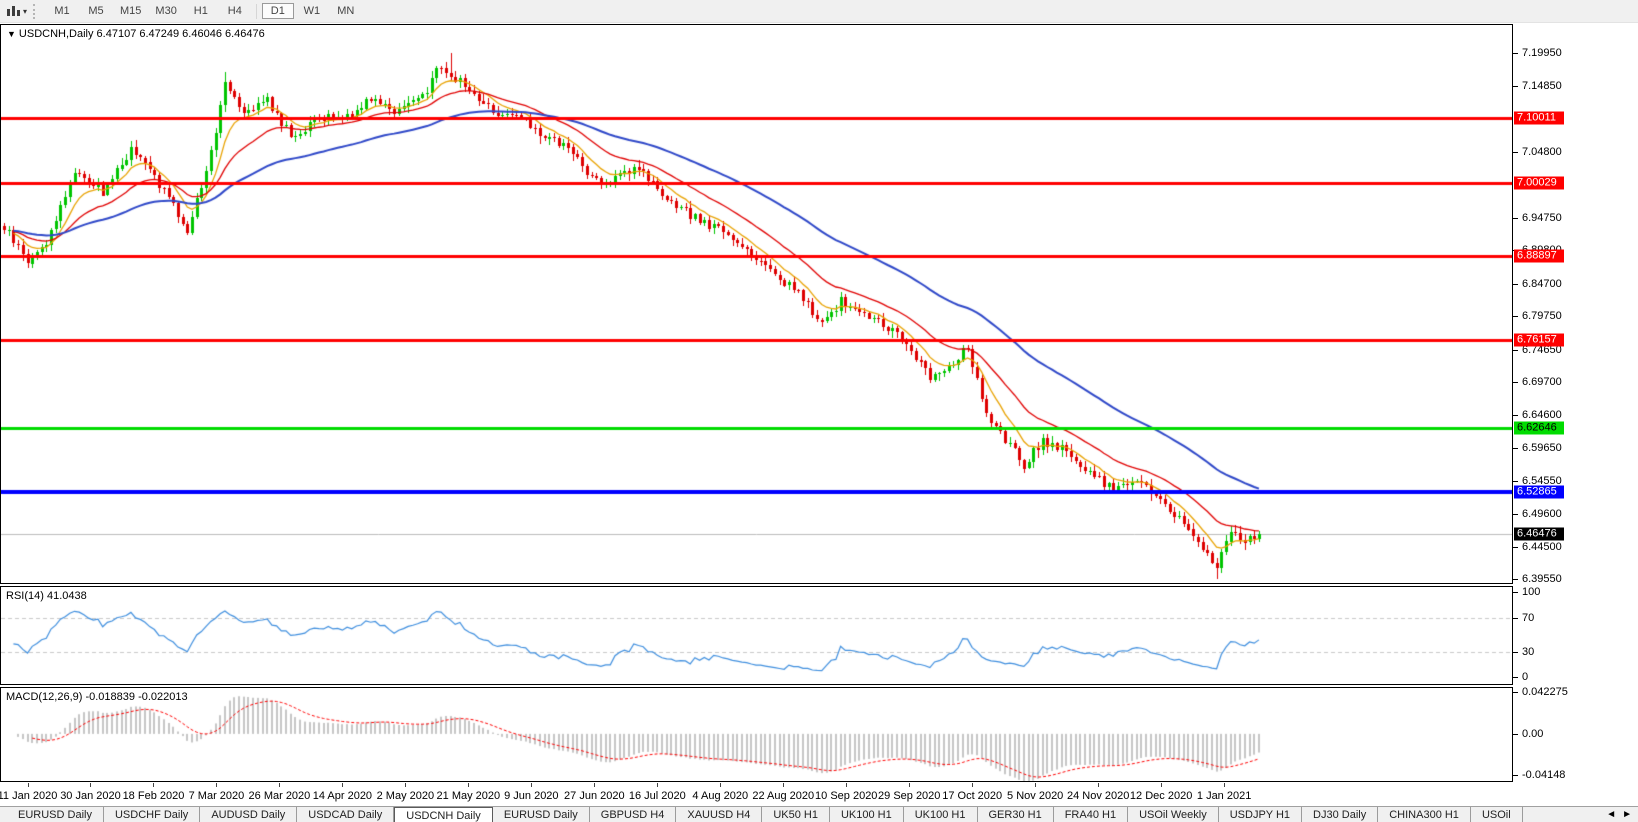 The image size is (1638, 822). Describe the element at coordinates (468, 796) in the screenshot. I see `date-label: 21 May 2020` at that location.